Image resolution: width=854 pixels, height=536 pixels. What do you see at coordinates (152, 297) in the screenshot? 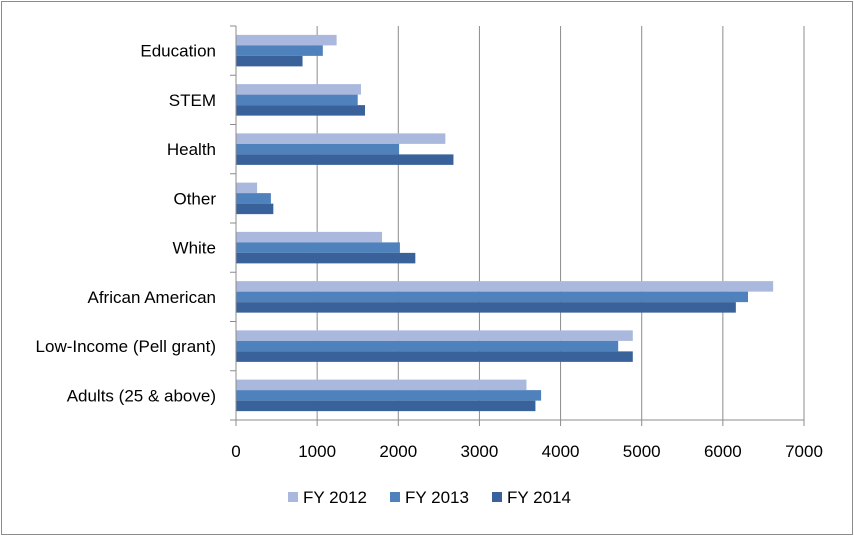
I see `category-label: African American` at bounding box center [152, 297].